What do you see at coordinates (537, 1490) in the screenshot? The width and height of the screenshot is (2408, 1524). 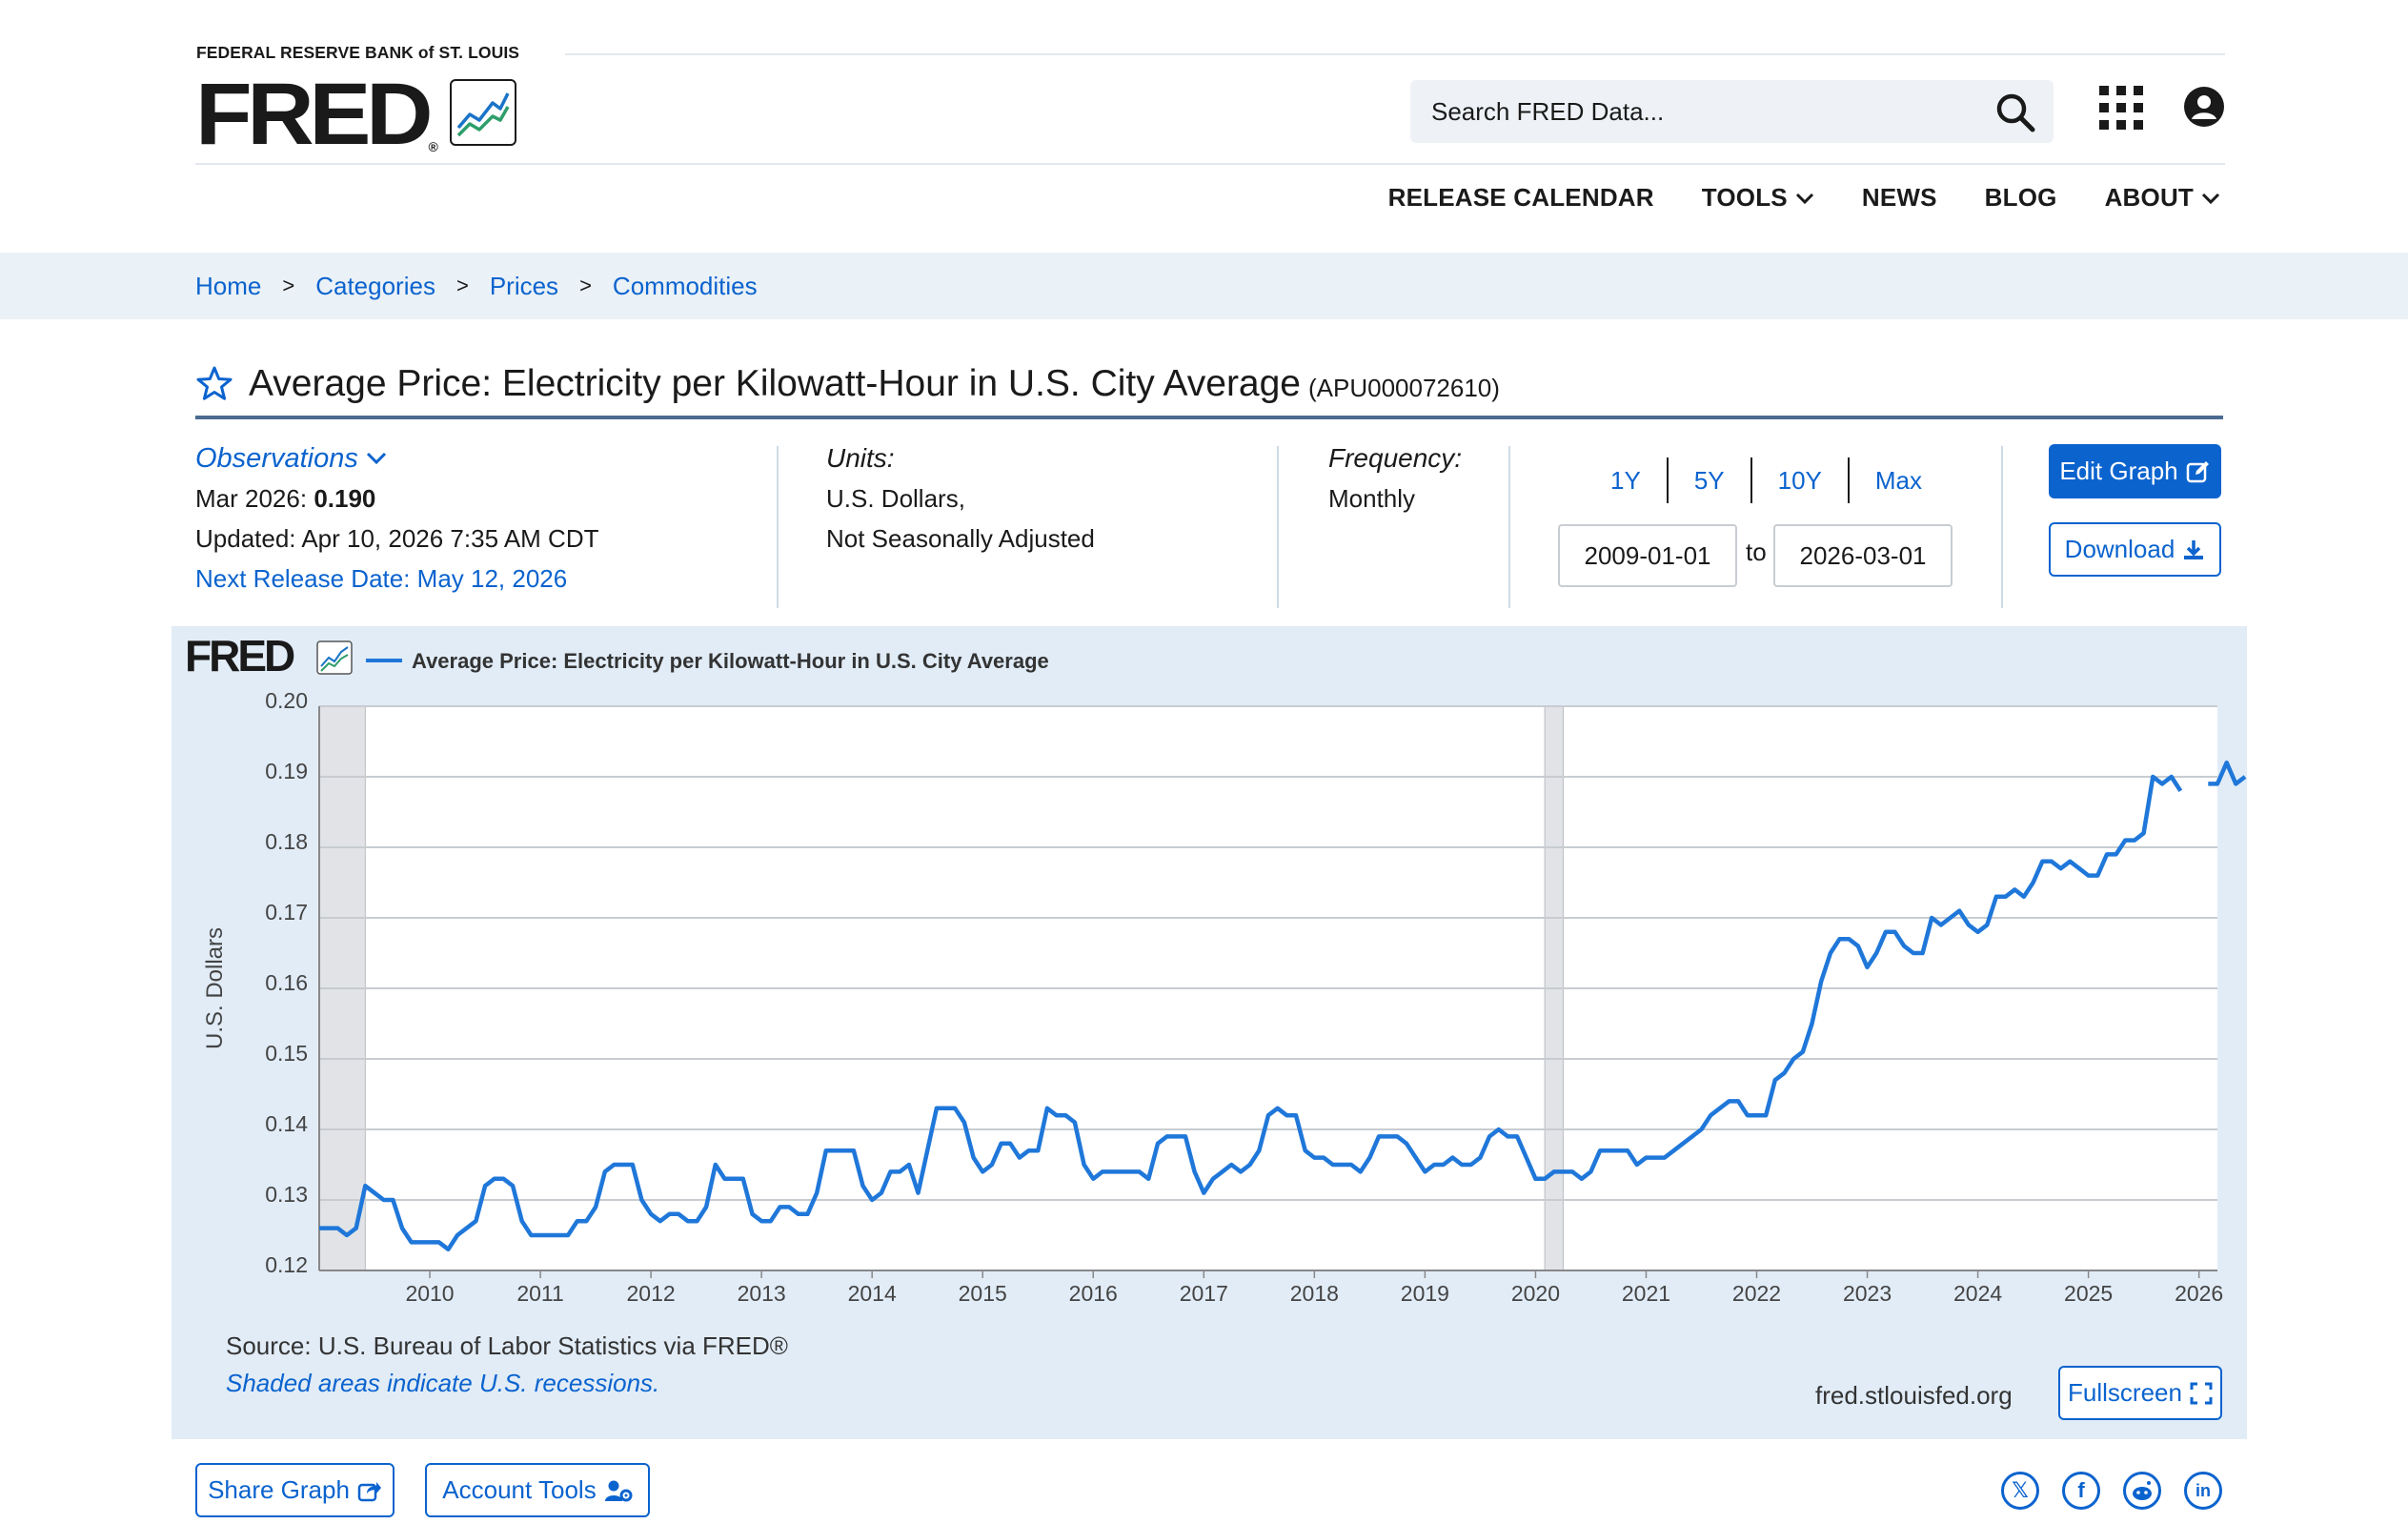 I see `account-tools-button: Account Tools` at bounding box center [537, 1490].